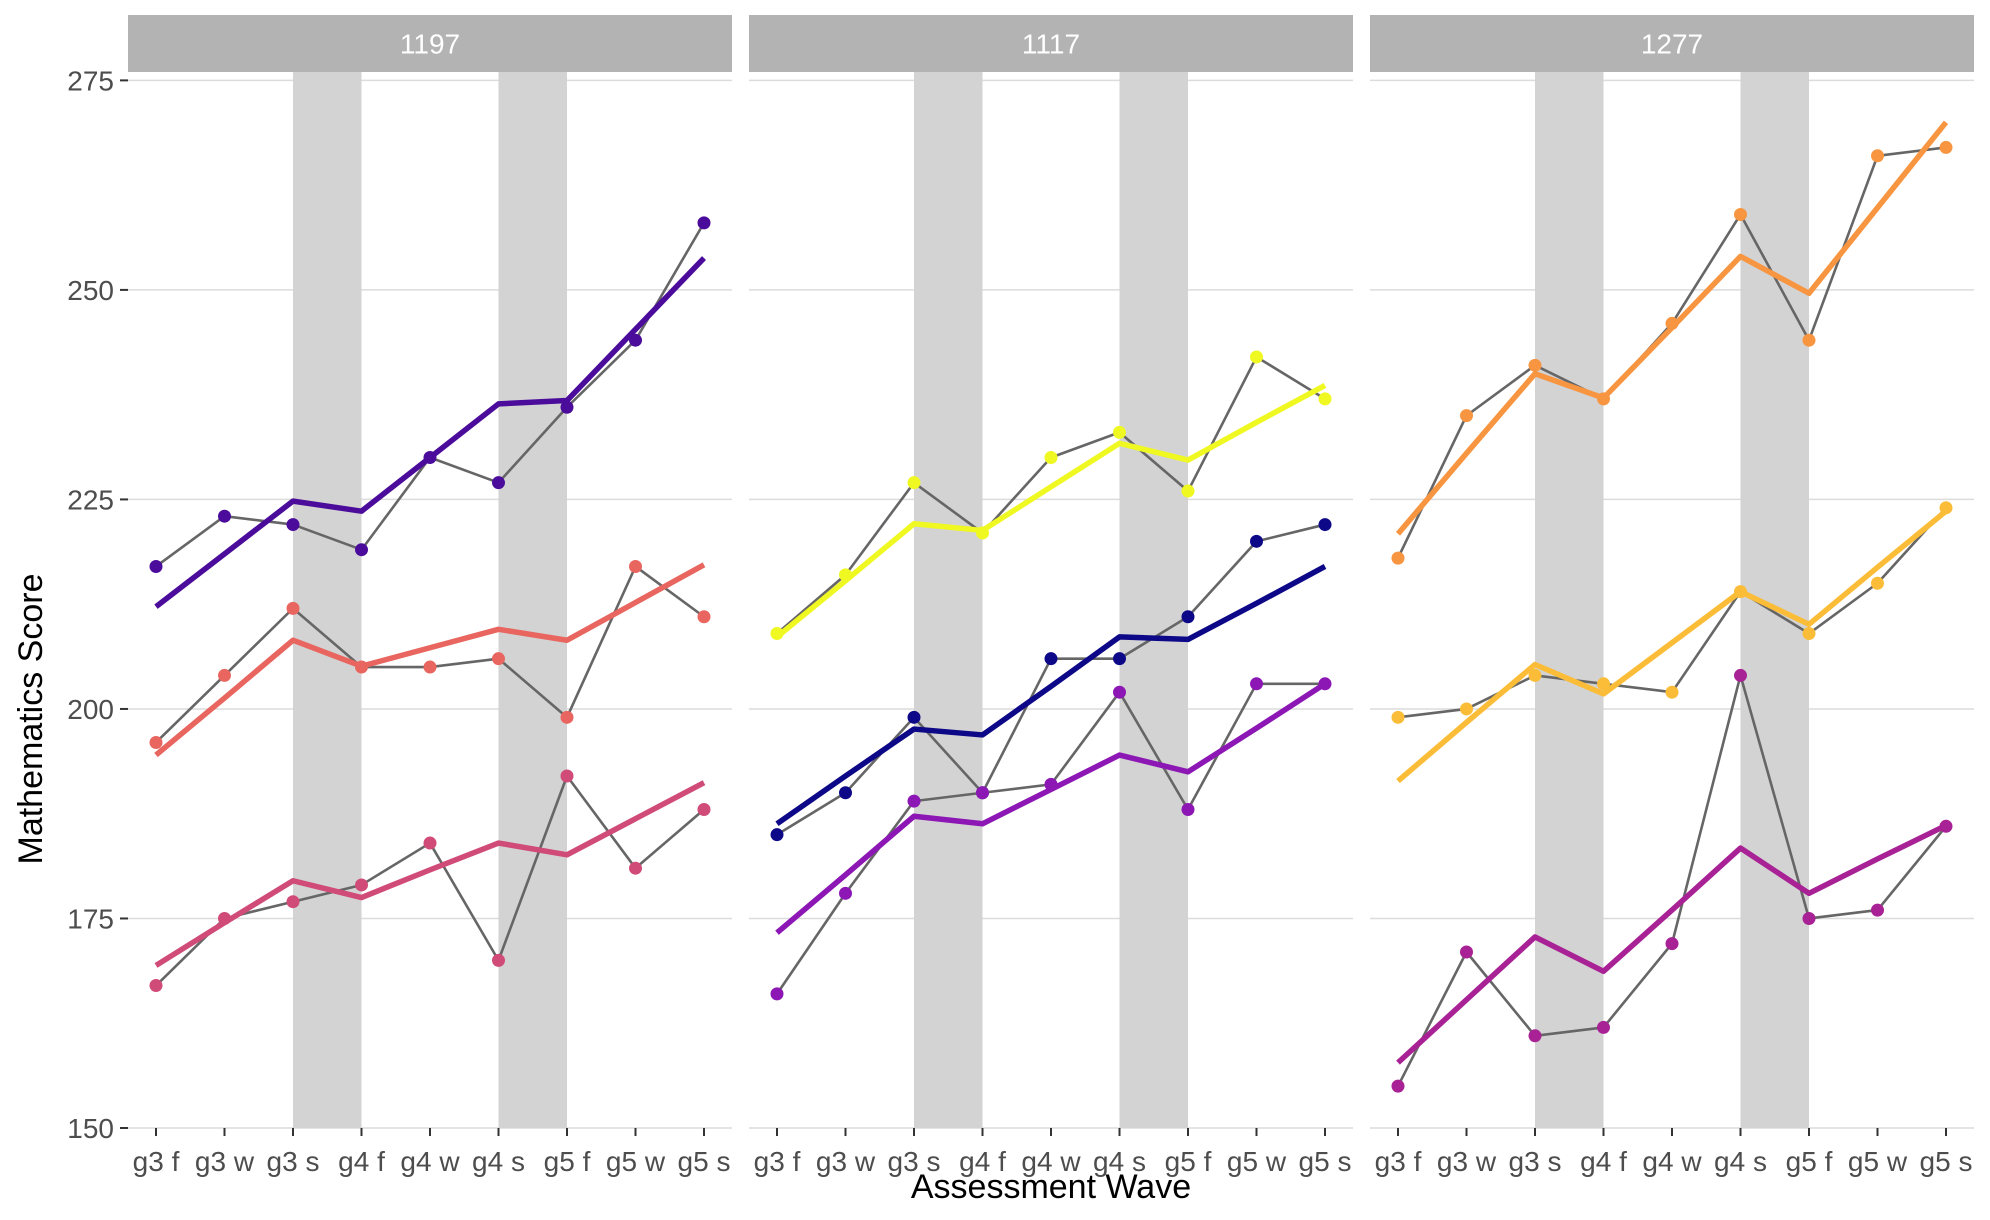 The image size is (1990, 1220). Describe the element at coordinates (156, 1161) in the screenshot. I see `x-tick-label: g3 f` at that location.